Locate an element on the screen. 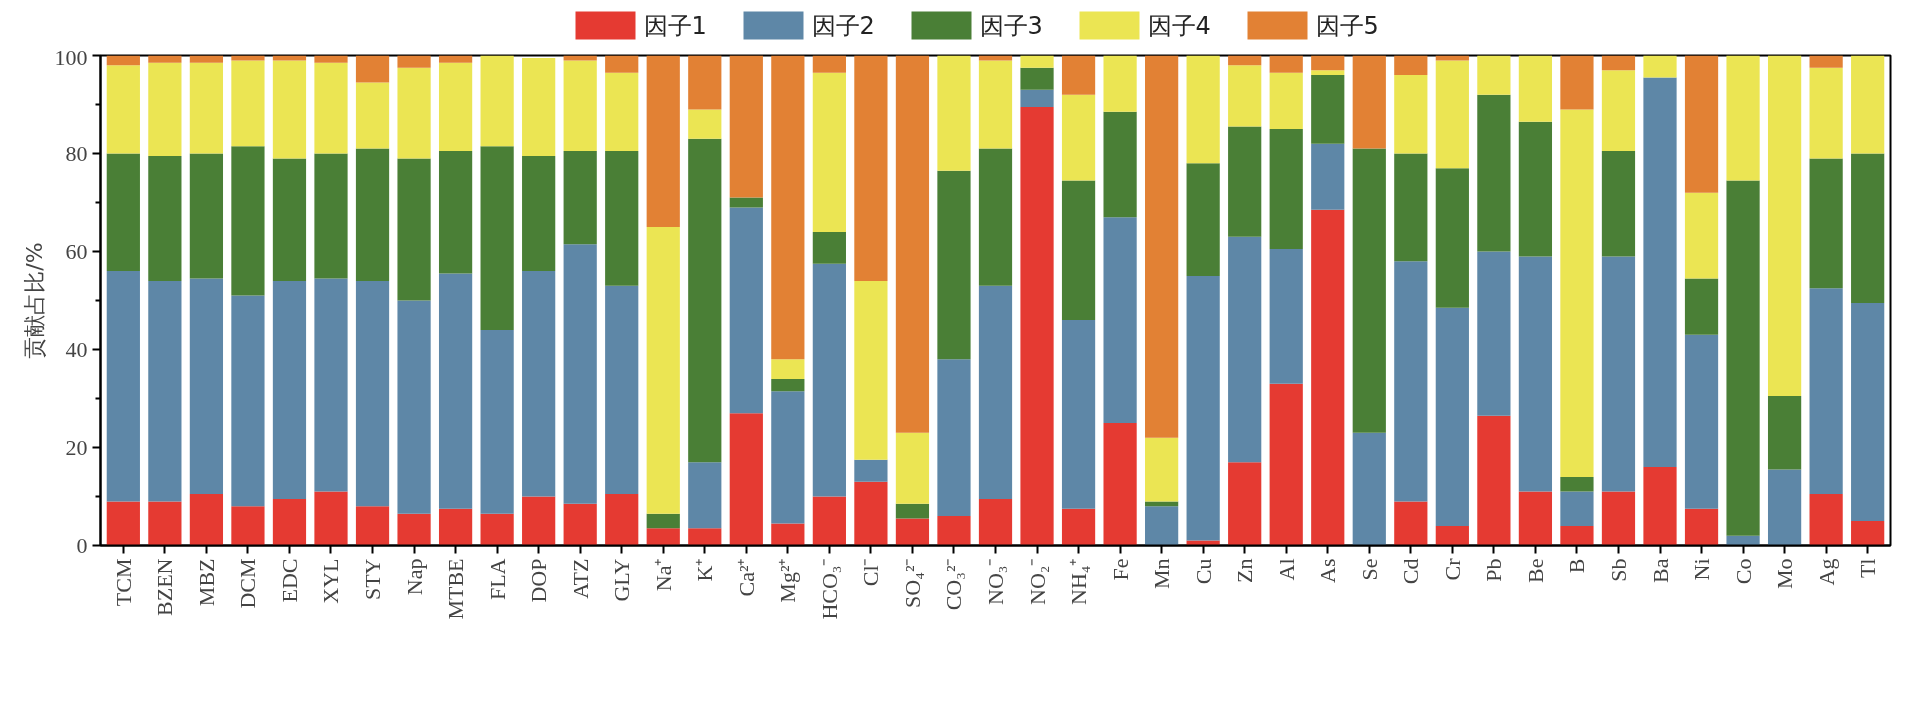  x-tick-label: FLA is located at coordinates (497, 579).